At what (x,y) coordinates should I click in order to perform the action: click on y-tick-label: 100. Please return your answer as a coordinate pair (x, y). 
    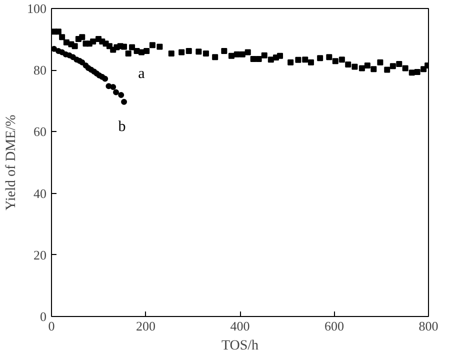
    Looking at the image, I should click on (36, 8).